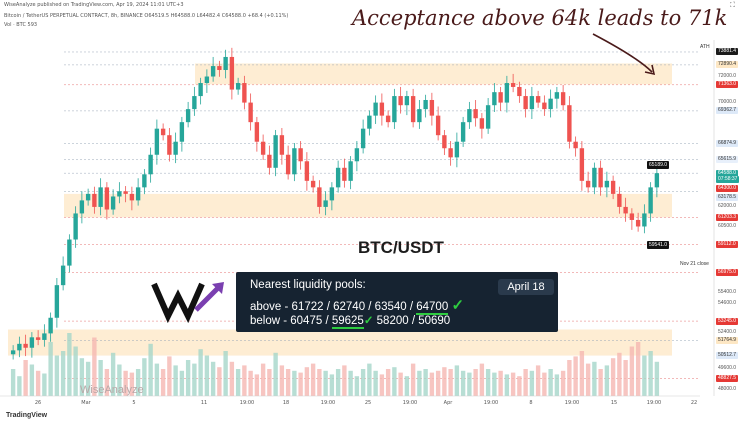  I want to click on x-tick-label: 5, so click(133, 403).